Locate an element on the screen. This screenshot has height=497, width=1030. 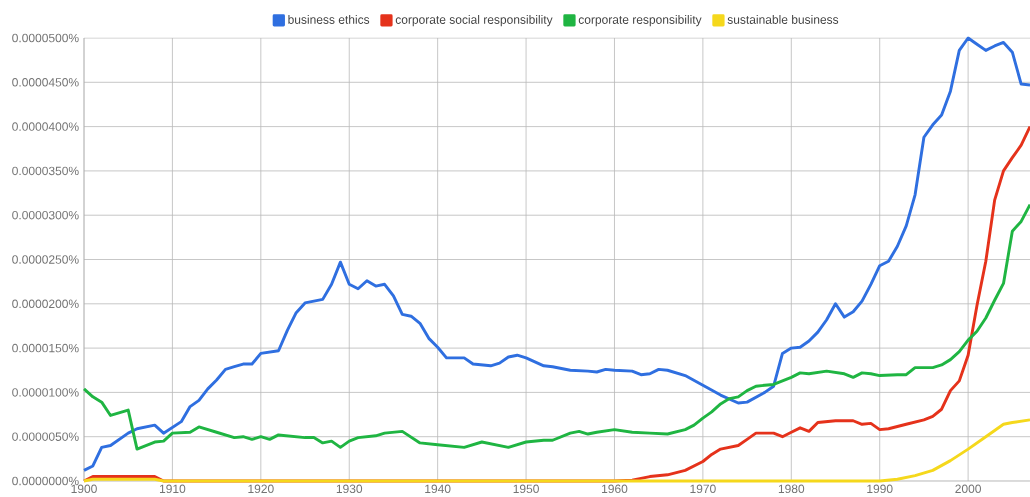
y-tick-label: 0.0000400% is located at coordinates (45, 126).